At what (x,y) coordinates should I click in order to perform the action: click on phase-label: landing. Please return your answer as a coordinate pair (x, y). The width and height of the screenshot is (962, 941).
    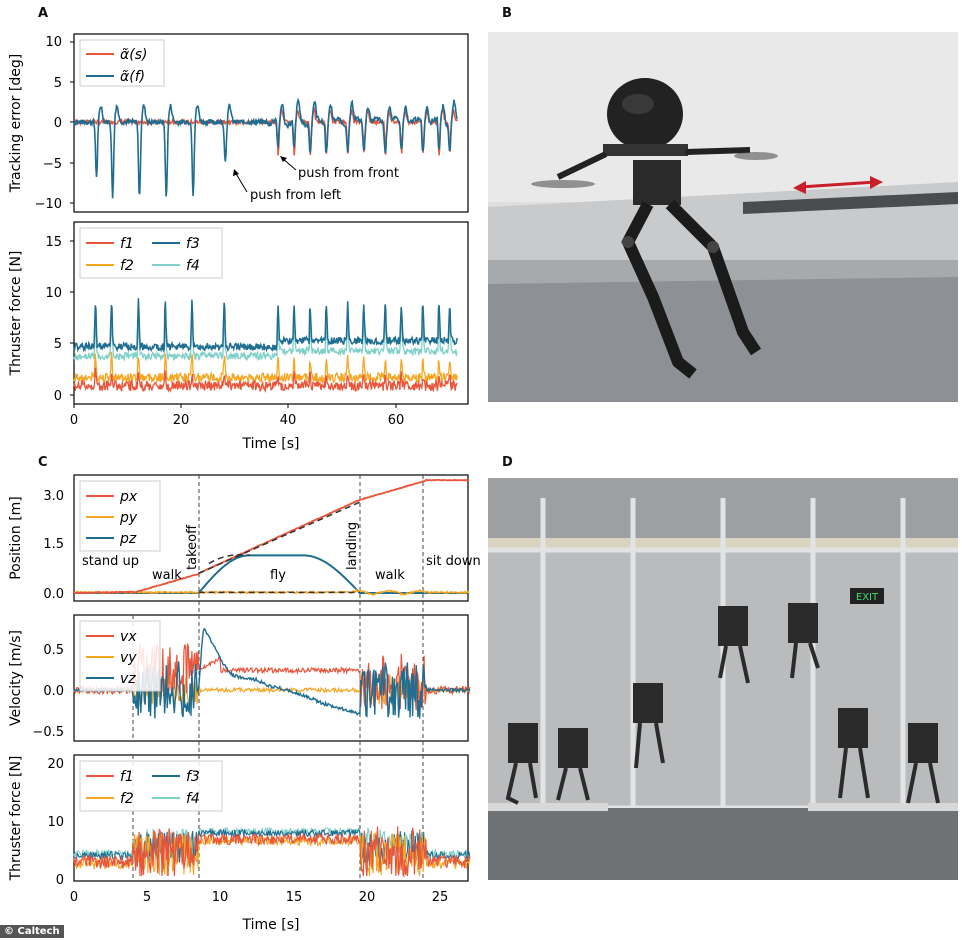
    Looking at the image, I should click on (352, 546).